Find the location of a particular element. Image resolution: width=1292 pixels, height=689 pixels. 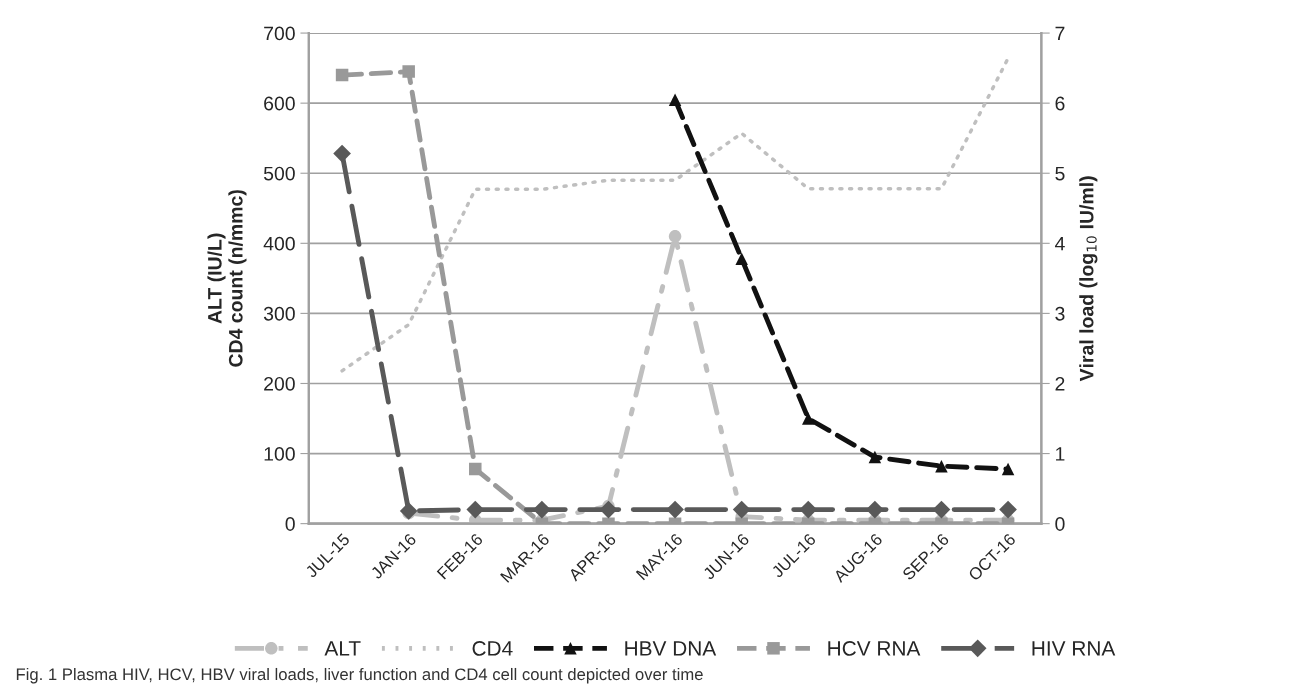

y-tick-label: 0 is located at coordinates (290, 524).